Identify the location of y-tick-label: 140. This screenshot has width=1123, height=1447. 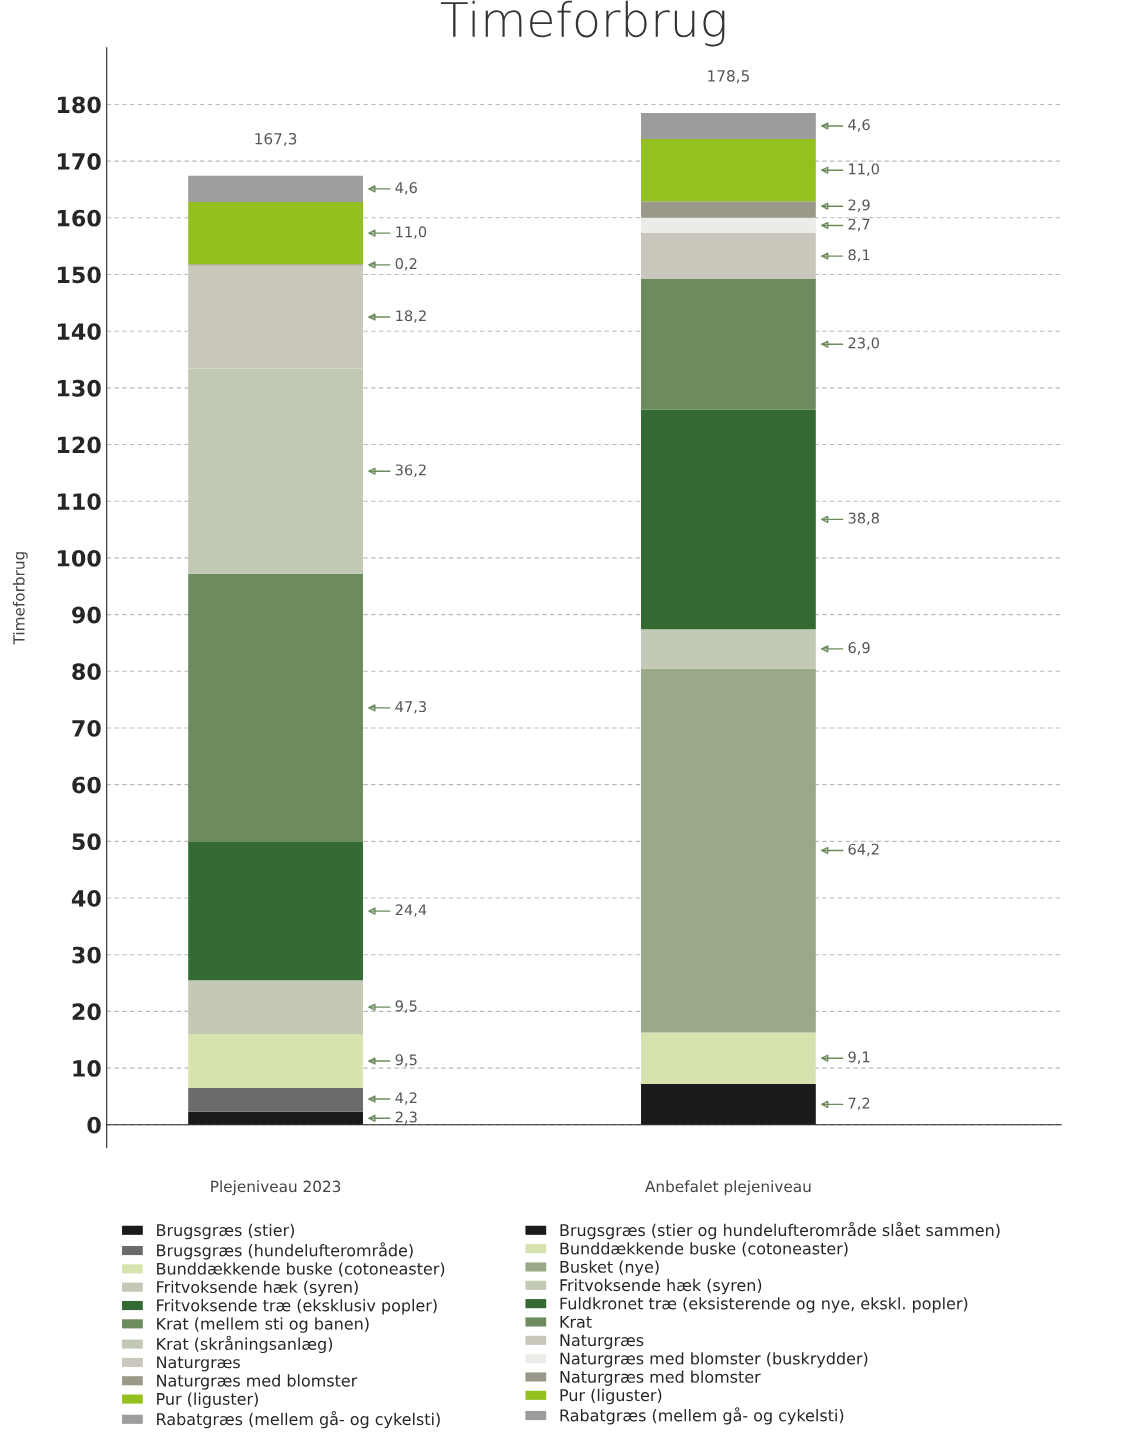
(79, 331).